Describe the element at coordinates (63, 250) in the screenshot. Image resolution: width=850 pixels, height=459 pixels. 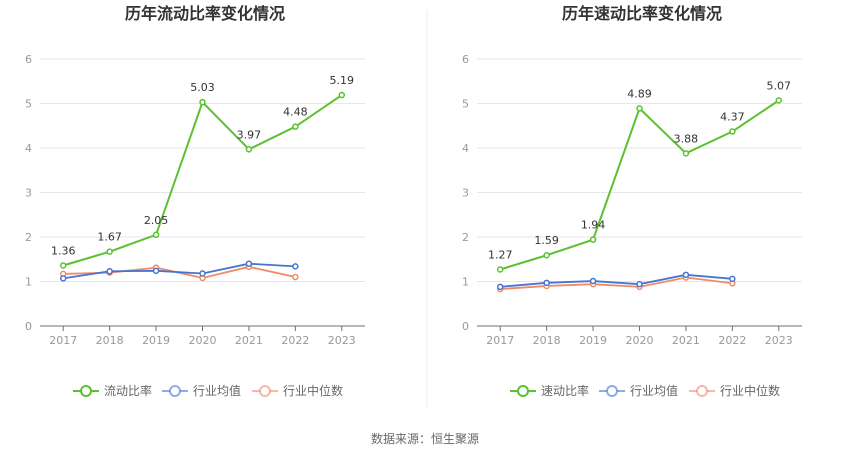
I see `data-label: 1.36` at that location.